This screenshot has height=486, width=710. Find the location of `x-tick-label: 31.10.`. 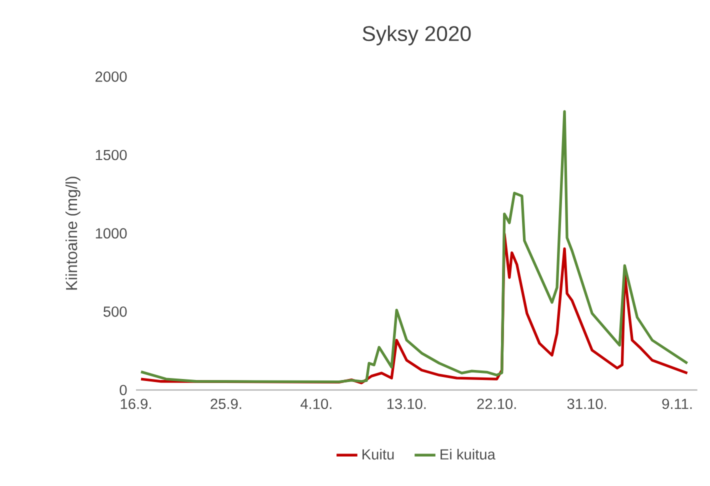

x-tick-label: 31.10. is located at coordinates (586, 404).